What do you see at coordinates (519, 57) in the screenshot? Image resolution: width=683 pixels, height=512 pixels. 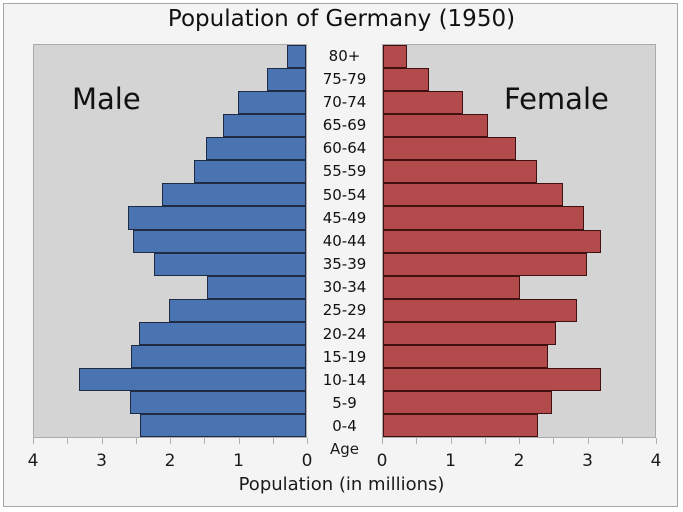 I see `female-row-80+` at bounding box center [519, 57].